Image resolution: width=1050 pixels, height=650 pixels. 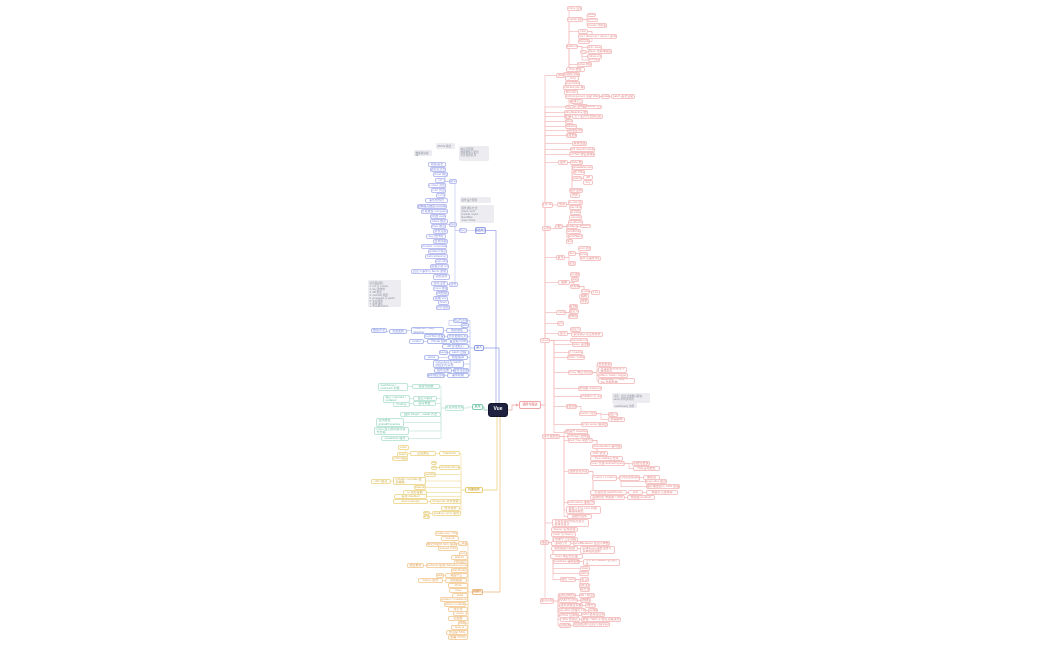 I want to click on topic-node: 自定义指令, so click(x=425, y=398).